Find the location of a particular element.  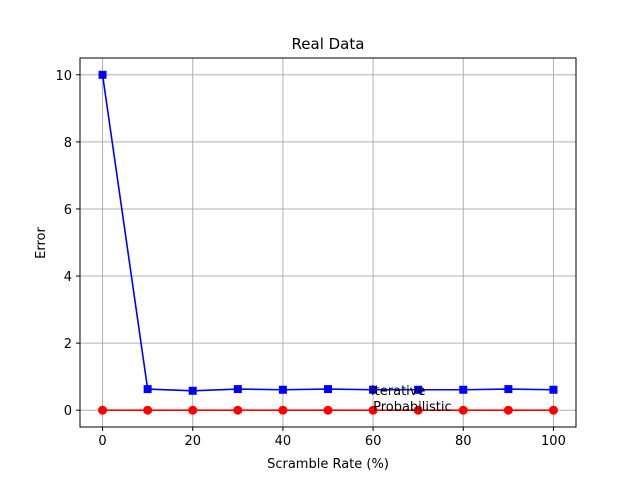

x-tick-label: 40 is located at coordinates (283, 441).